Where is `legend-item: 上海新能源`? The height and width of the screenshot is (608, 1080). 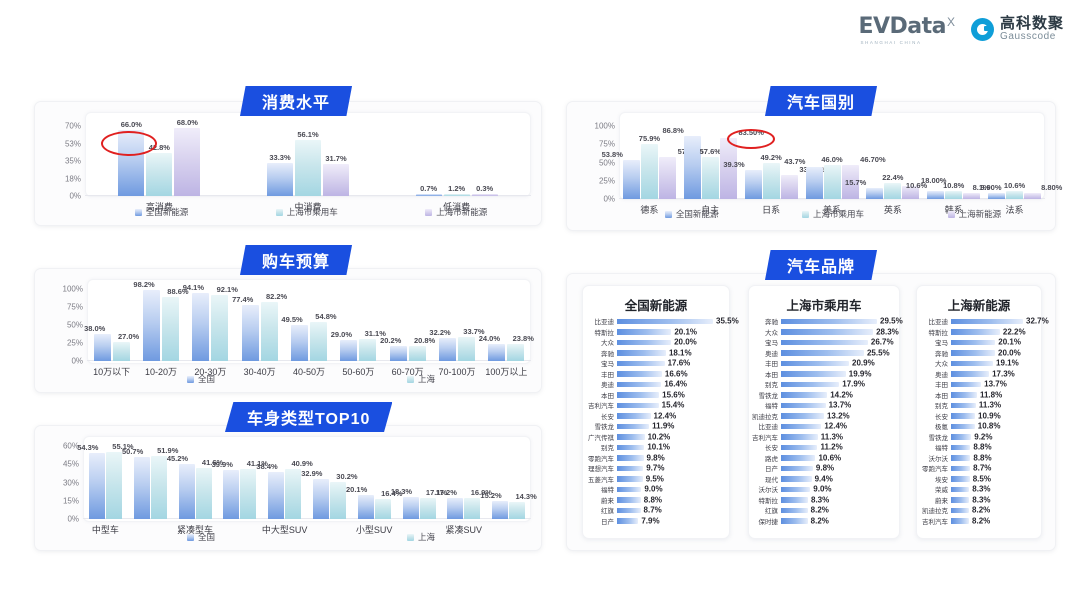
legend-item: 上海新能源 is located at coordinates (974, 214).